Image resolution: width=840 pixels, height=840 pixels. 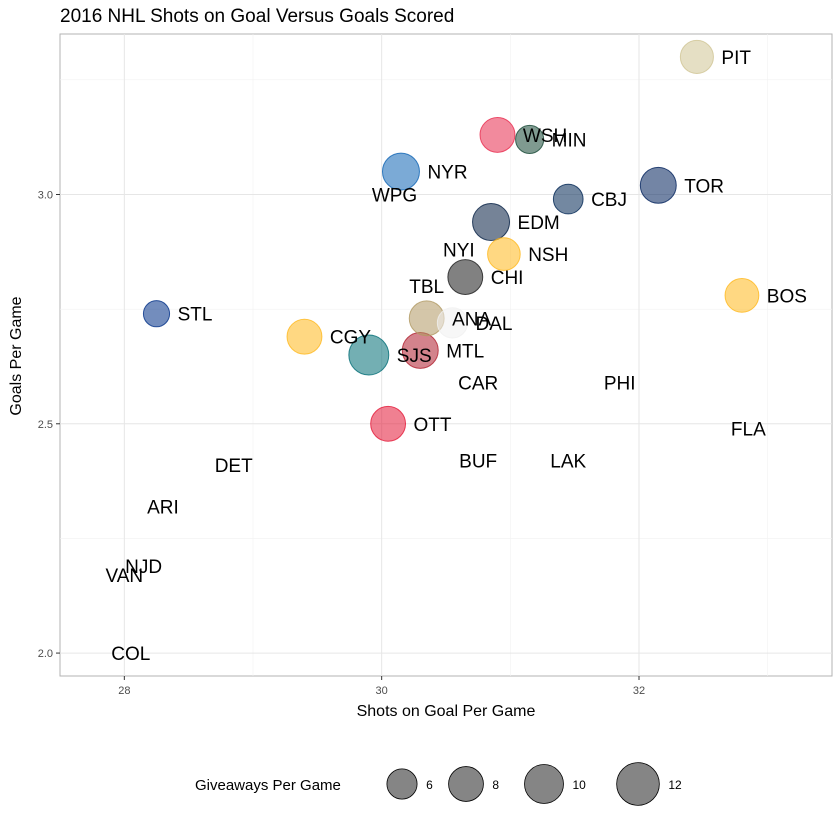 I want to click on team-label-phi: PHI, so click(x=620, y=384).